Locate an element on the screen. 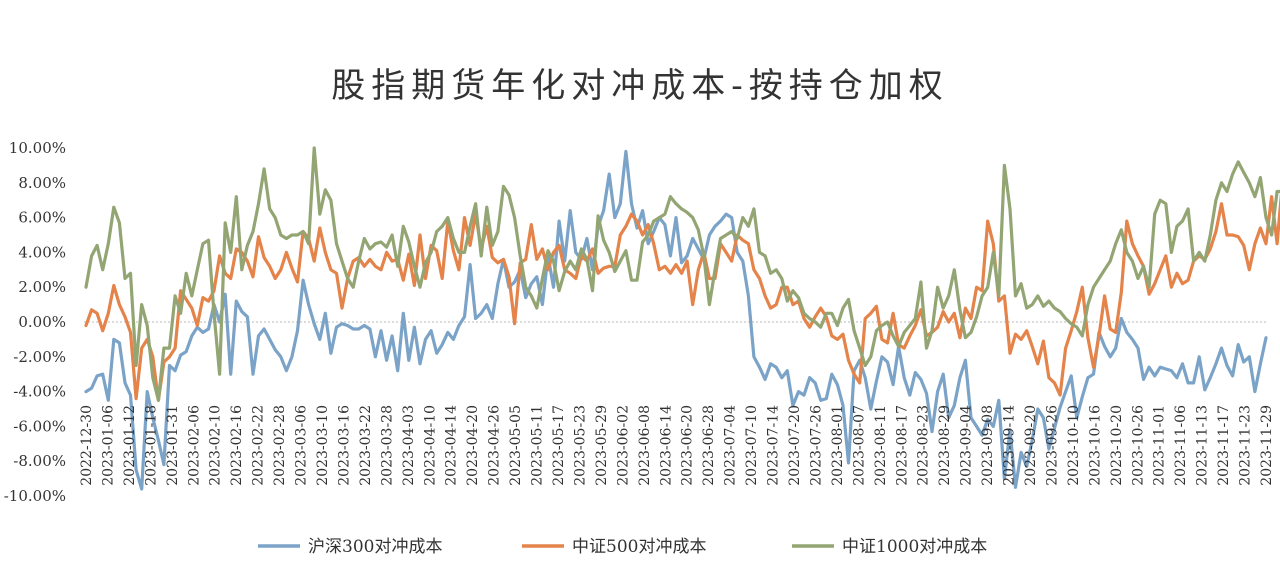 The width and height of the screenshot is (1280, 576). legend-label: 中证1000对冲成本 is located at coordinates (914, 547).